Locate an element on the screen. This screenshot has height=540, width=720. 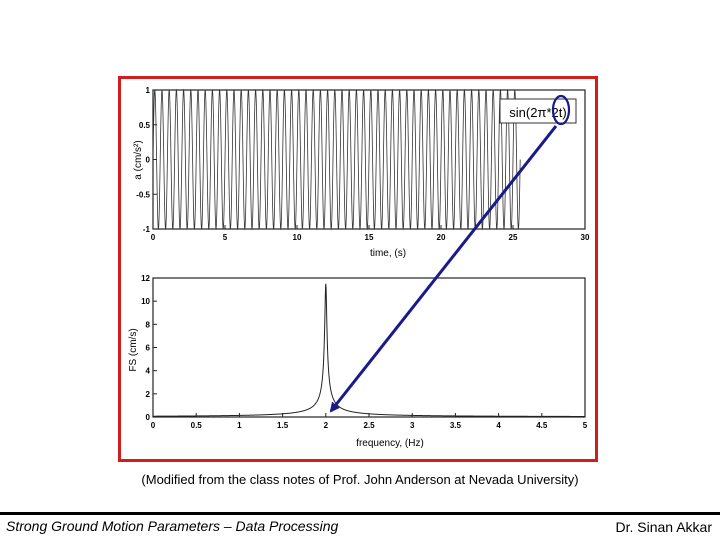
x-tick-label: 10 is located at coordinates (297, 237).